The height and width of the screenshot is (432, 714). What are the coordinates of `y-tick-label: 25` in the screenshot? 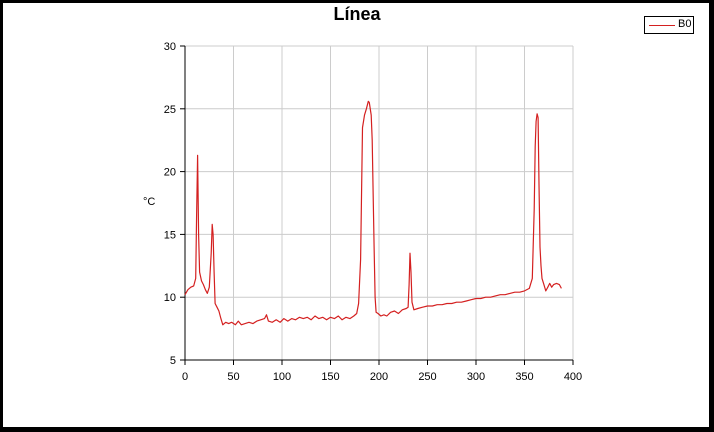 It's located at (170, 110).